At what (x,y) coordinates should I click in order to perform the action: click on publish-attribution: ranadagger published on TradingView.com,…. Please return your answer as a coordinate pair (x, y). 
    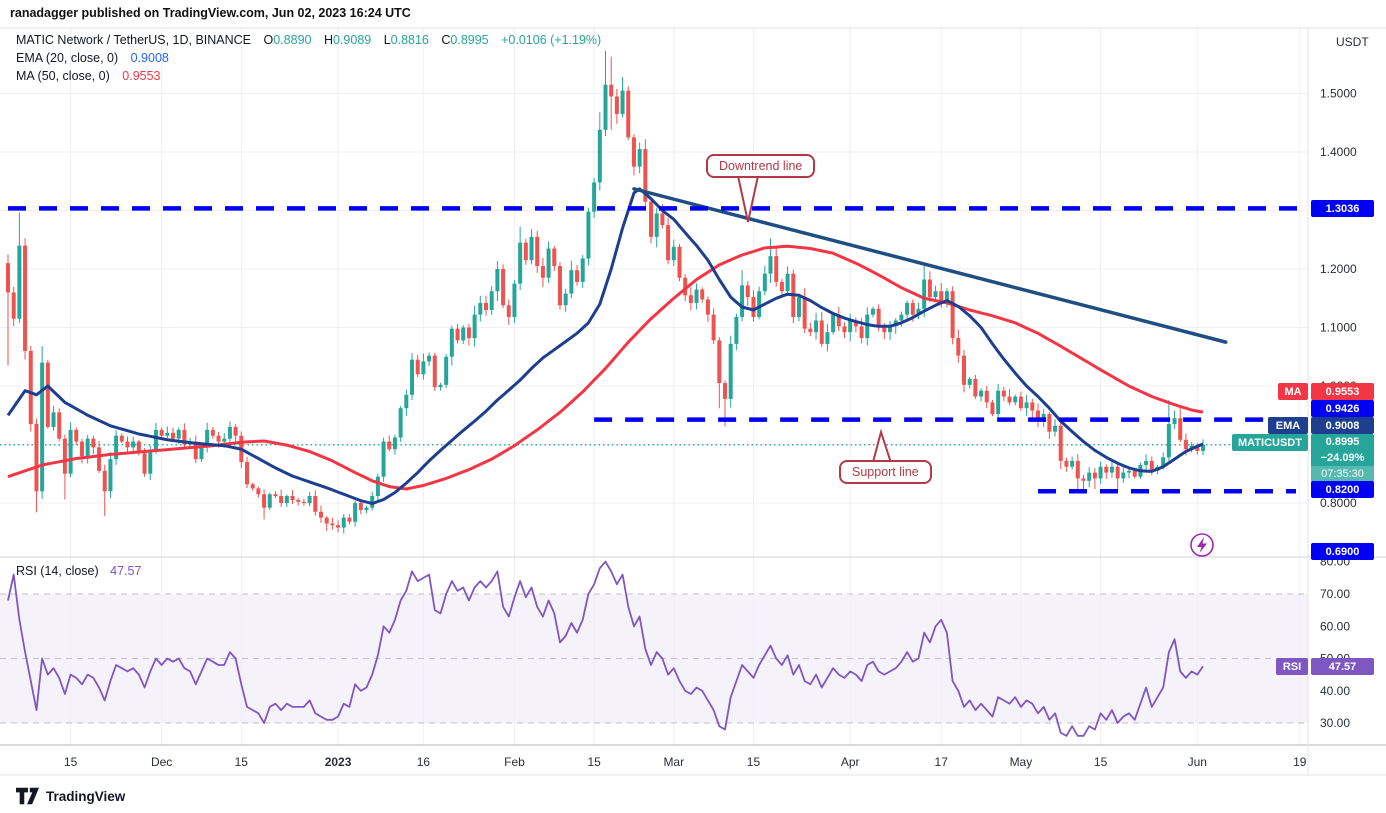
    Looking at the image, I should click on (210, 13).